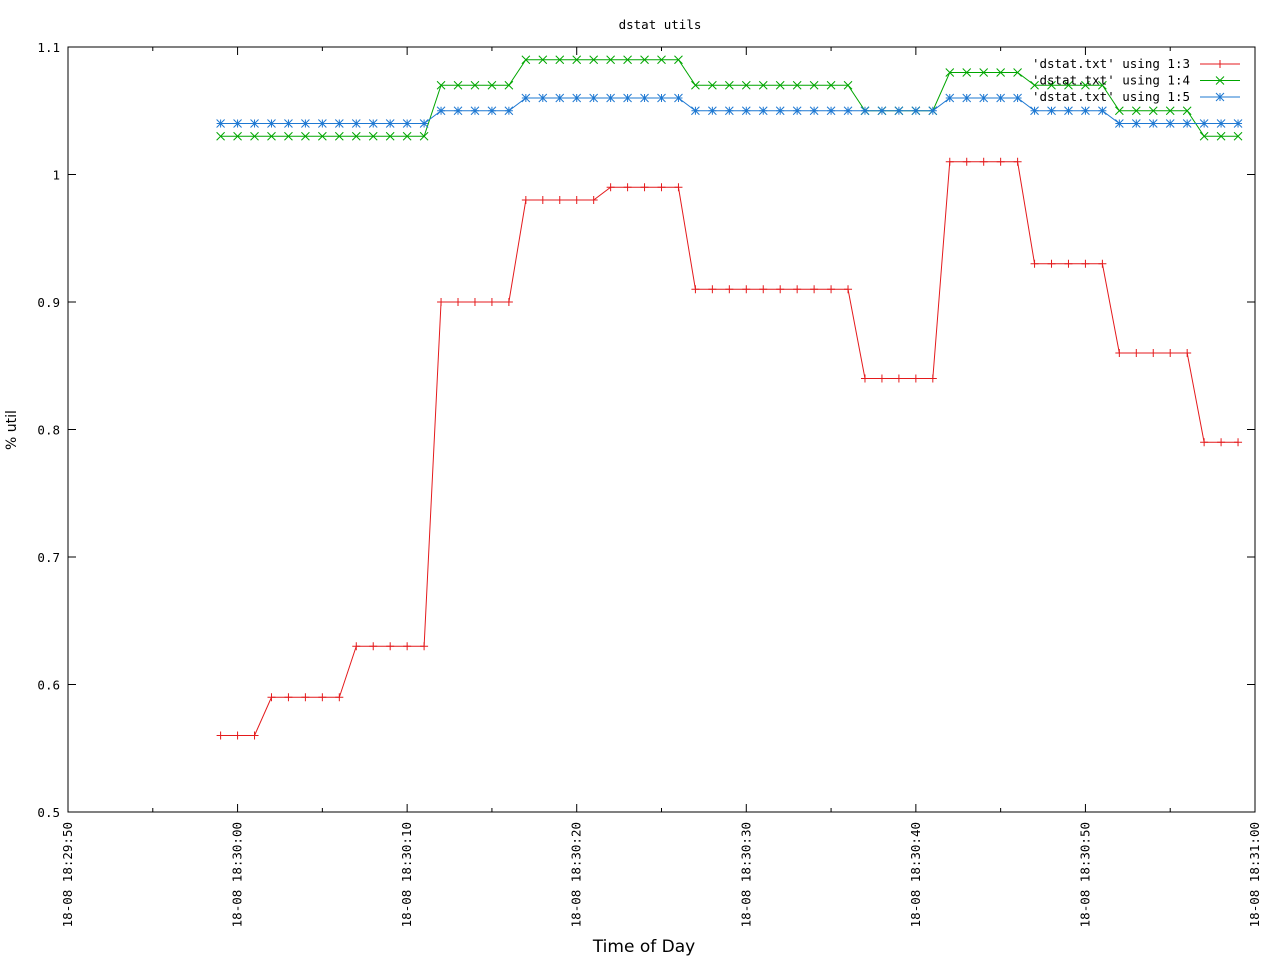 The image size is (1280, 960). What do you see at coordinates (643, 947) in the screenshot?
I see `x-axis-label: Time of Day` at bounding box center [643, 947].